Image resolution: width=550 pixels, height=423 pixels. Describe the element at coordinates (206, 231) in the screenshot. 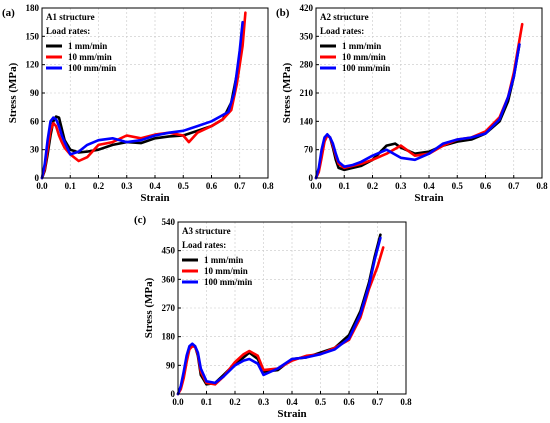

I see `structure-title: A3 structure` at that location.